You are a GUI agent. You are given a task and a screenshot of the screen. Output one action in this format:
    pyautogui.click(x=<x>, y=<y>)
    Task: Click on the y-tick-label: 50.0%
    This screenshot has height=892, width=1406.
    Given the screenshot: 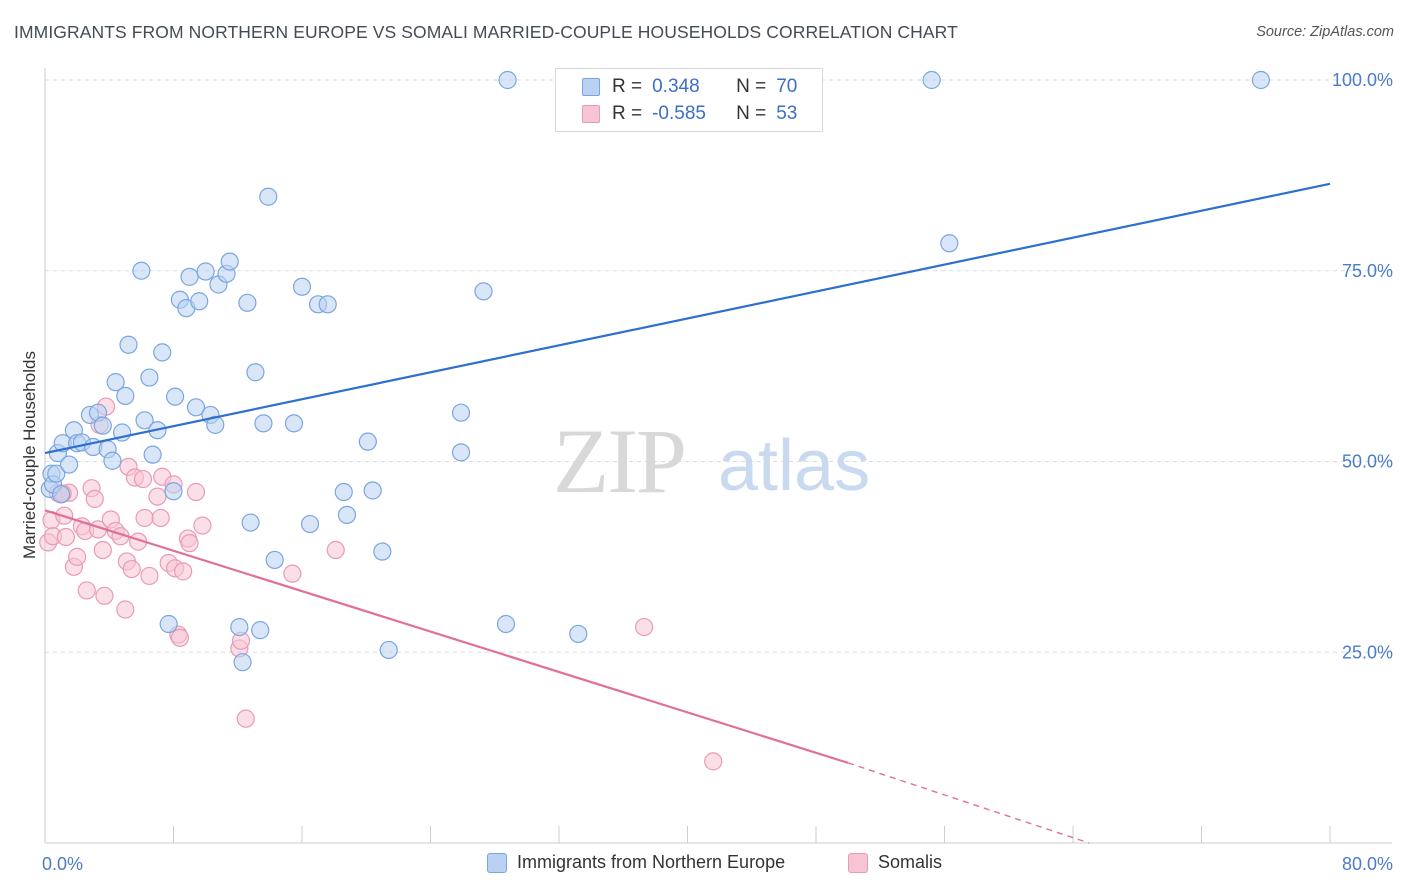 What is the action you would take?
    pyautogui.click(x=1367, y=462)
    